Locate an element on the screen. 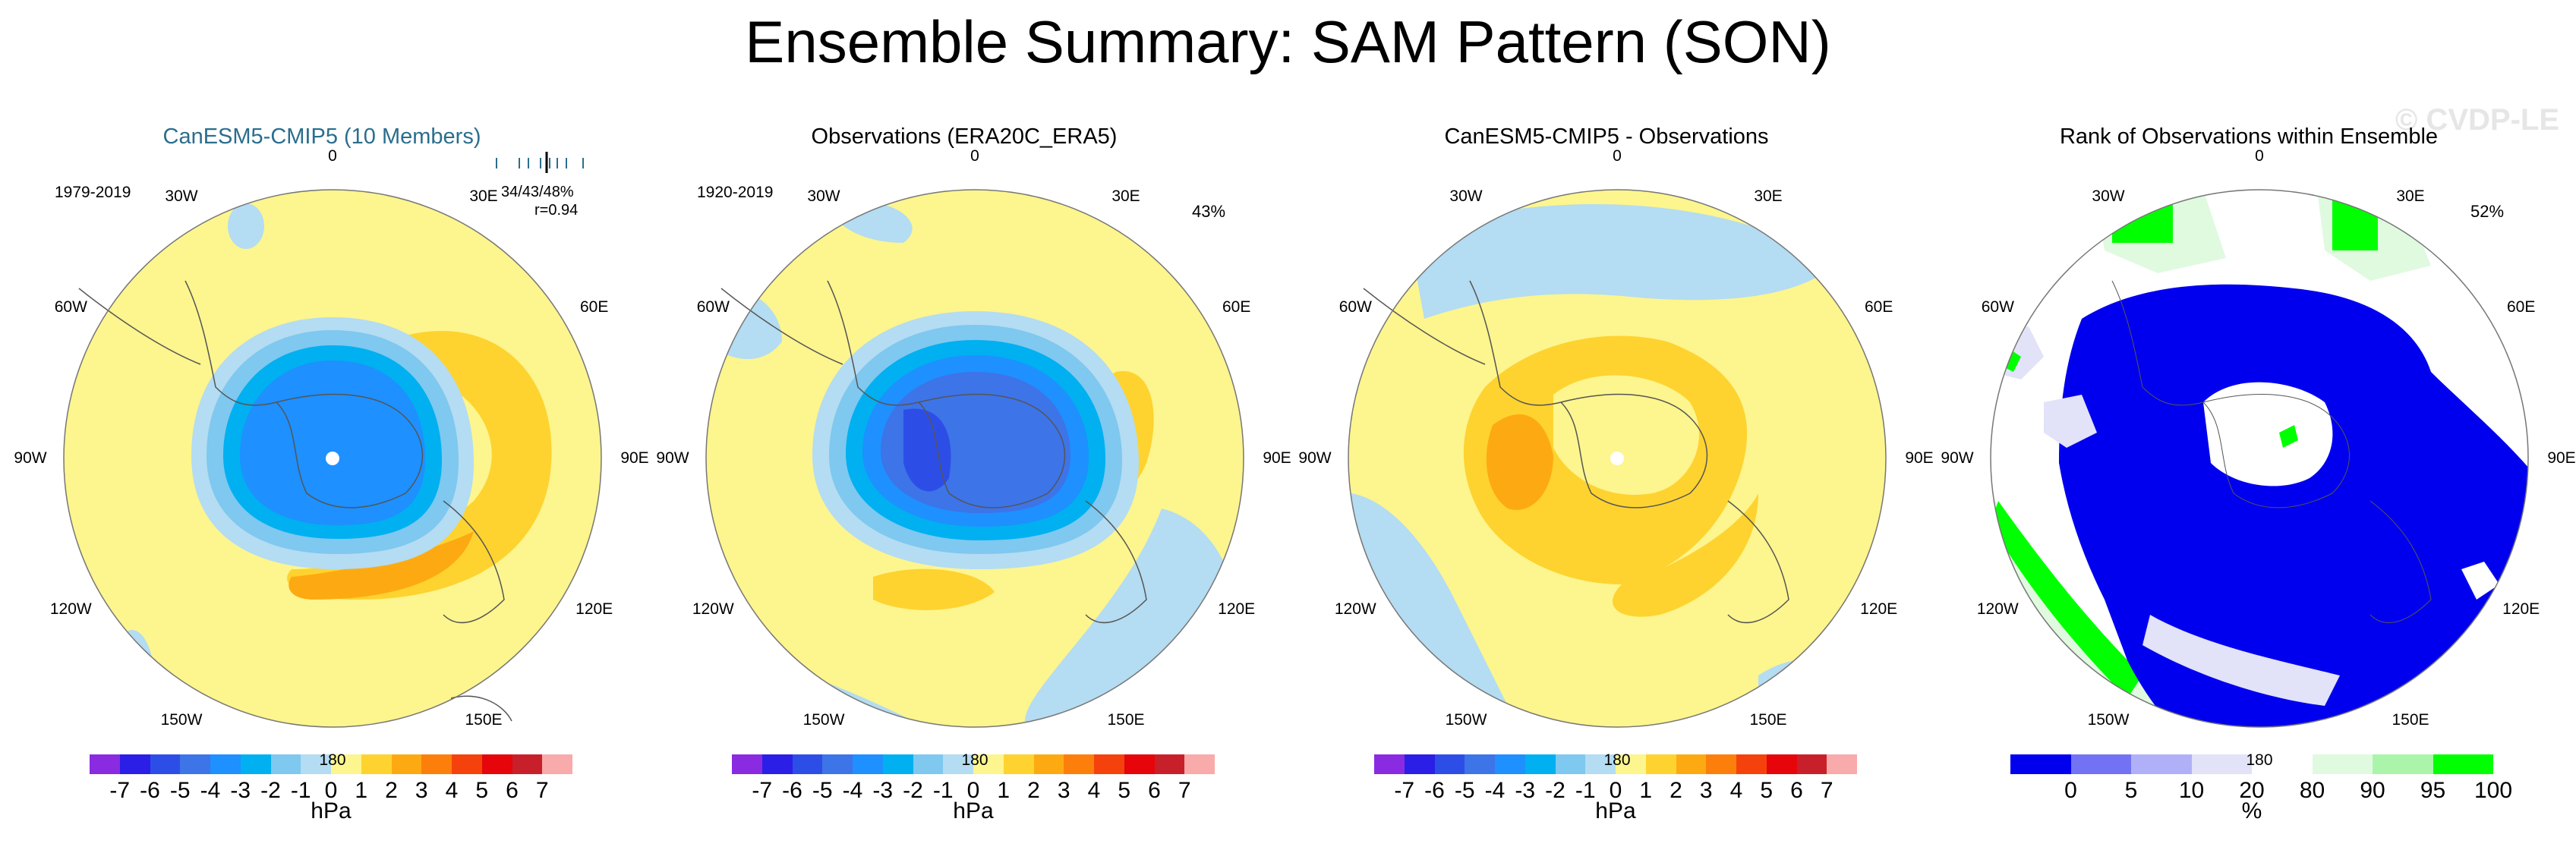 This screenshot has width=2576, height=847. colorbar-unit-model: hPa is located at coordinates (331, 810).